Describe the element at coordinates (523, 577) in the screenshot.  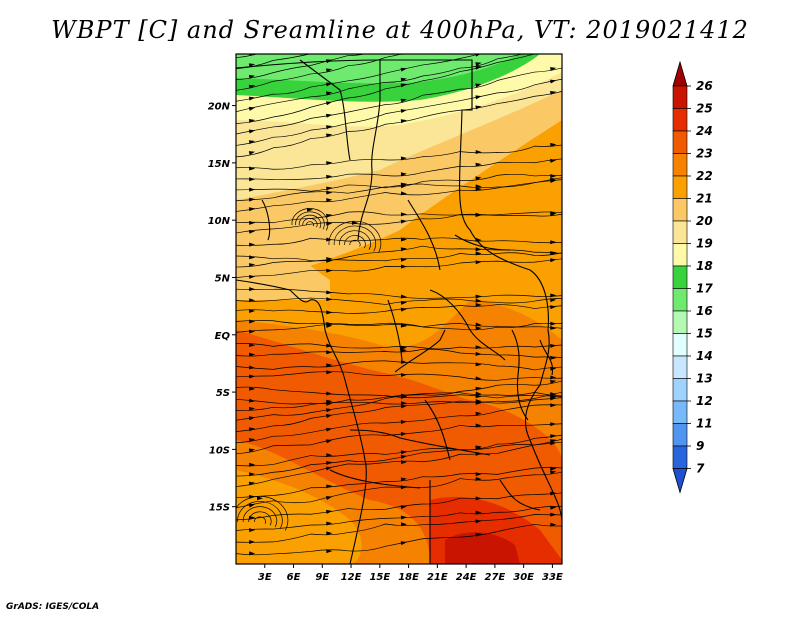
I see `lon-tick-label: 30E` at that location.